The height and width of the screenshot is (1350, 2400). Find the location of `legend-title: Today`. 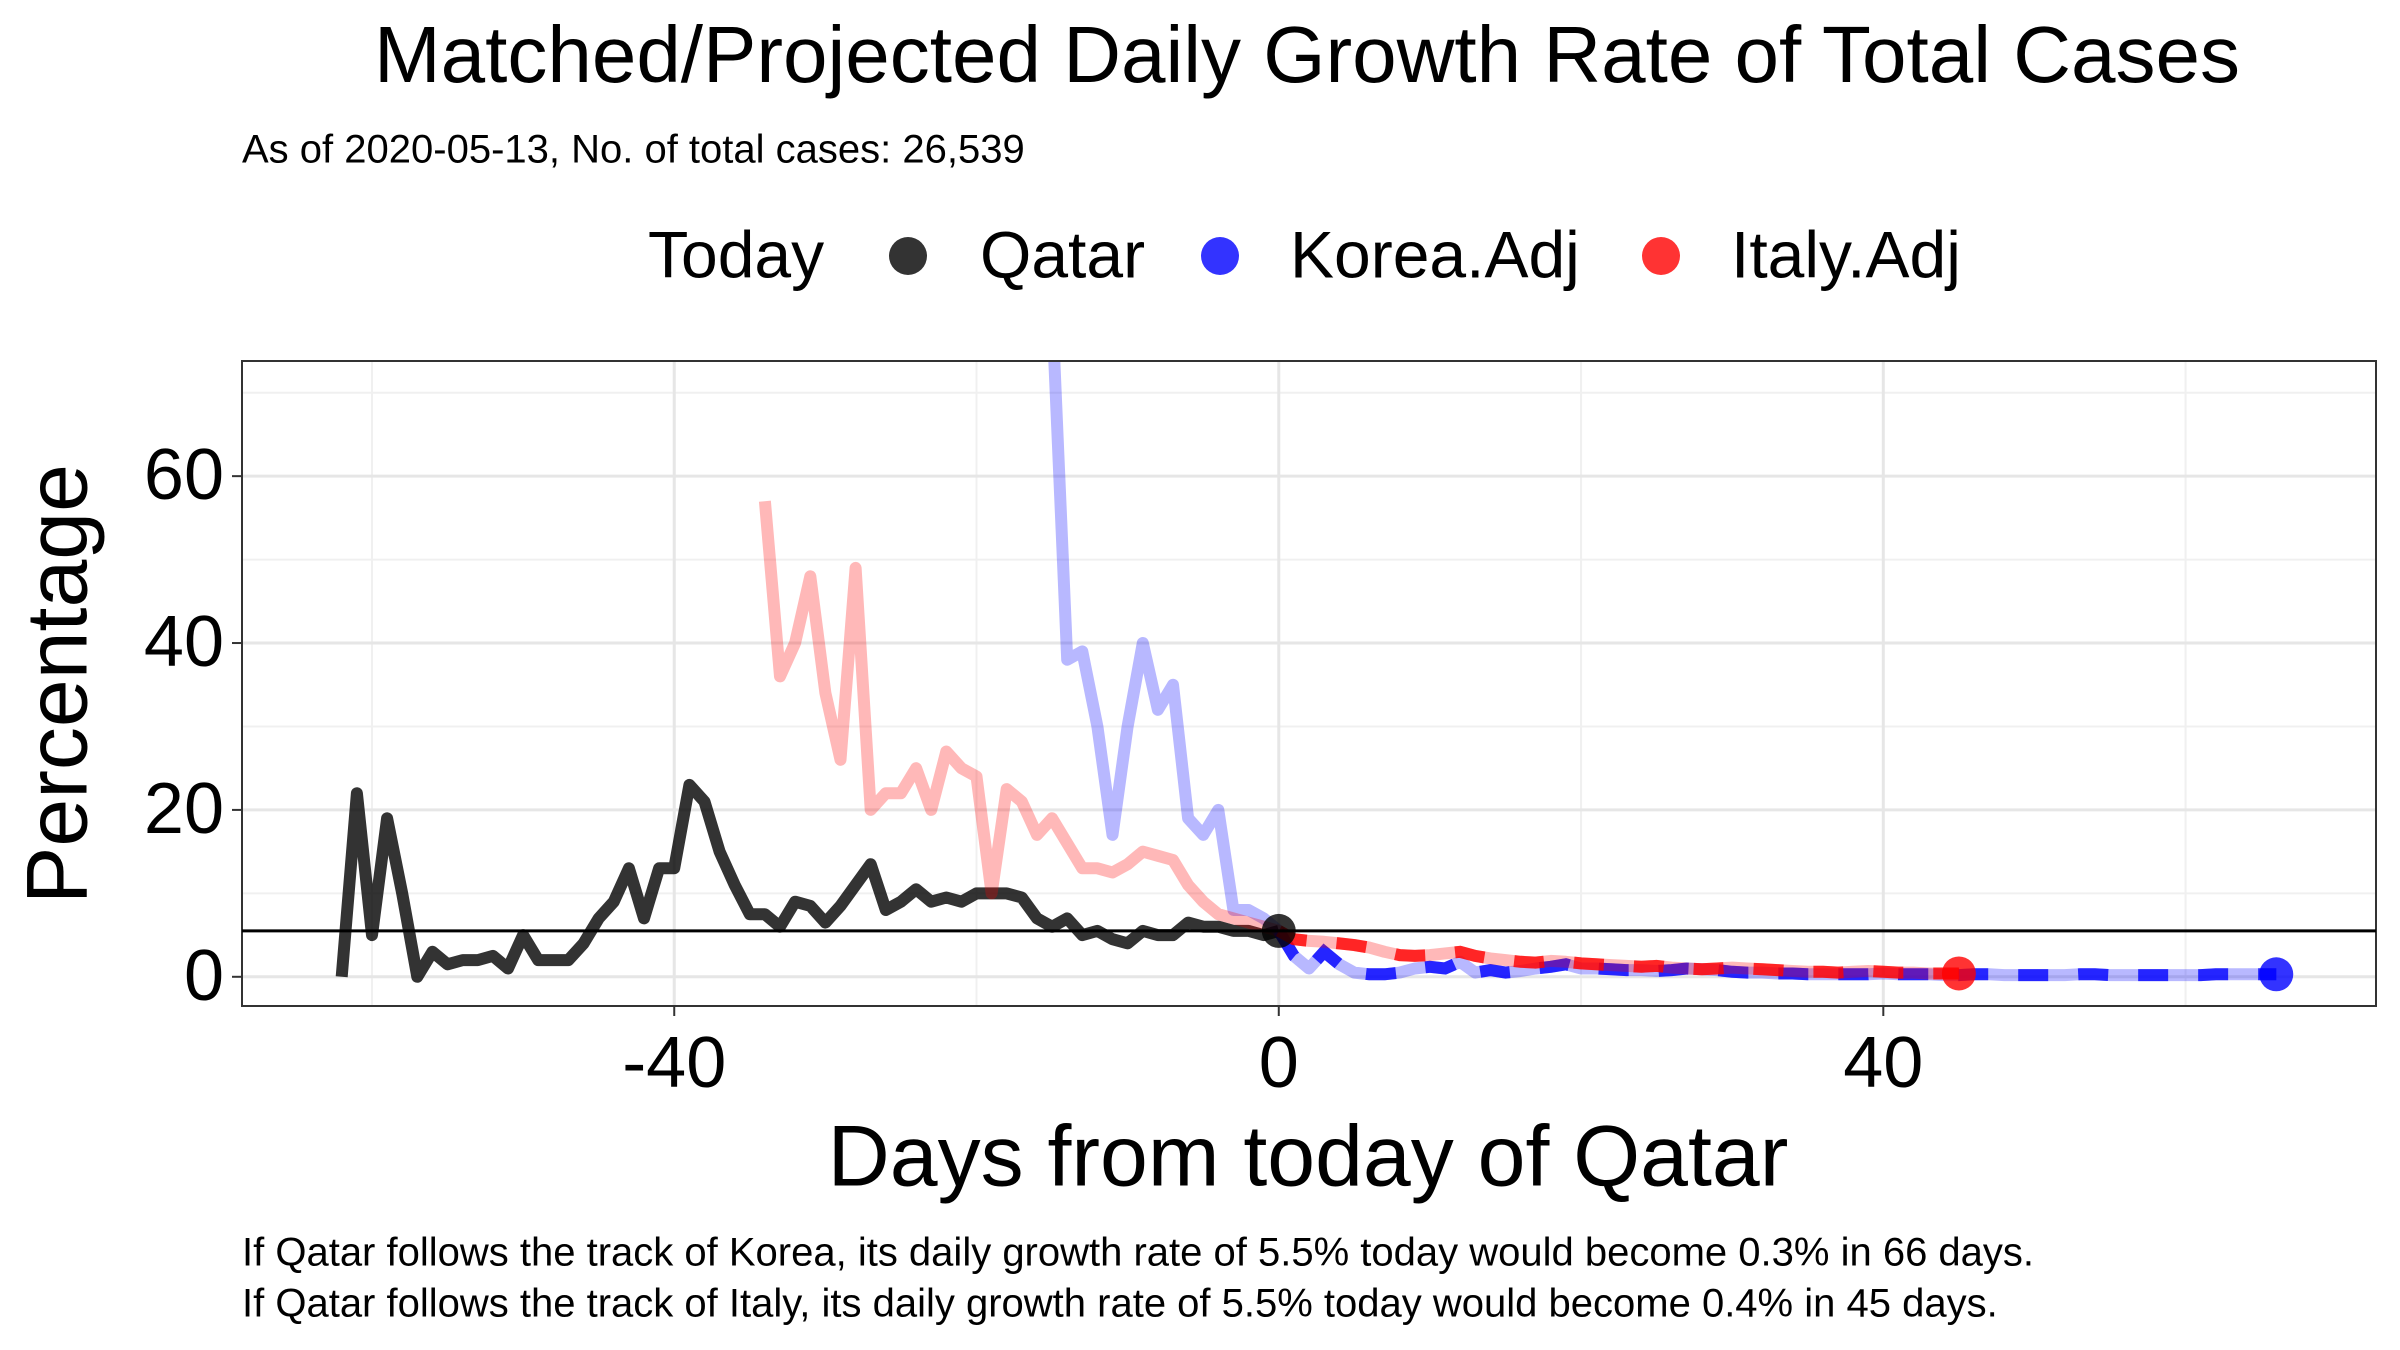

legend-title: Today is located at coordinates (736, 254).